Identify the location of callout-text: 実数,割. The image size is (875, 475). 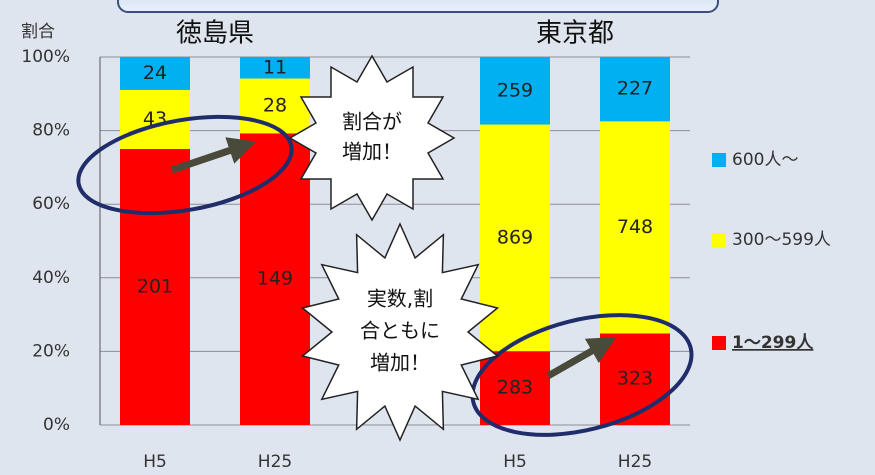
(400, 299).